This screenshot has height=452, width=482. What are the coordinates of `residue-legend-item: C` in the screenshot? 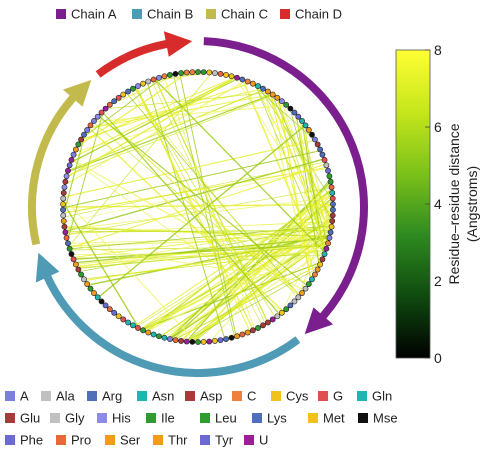 It's located at (244, 396).